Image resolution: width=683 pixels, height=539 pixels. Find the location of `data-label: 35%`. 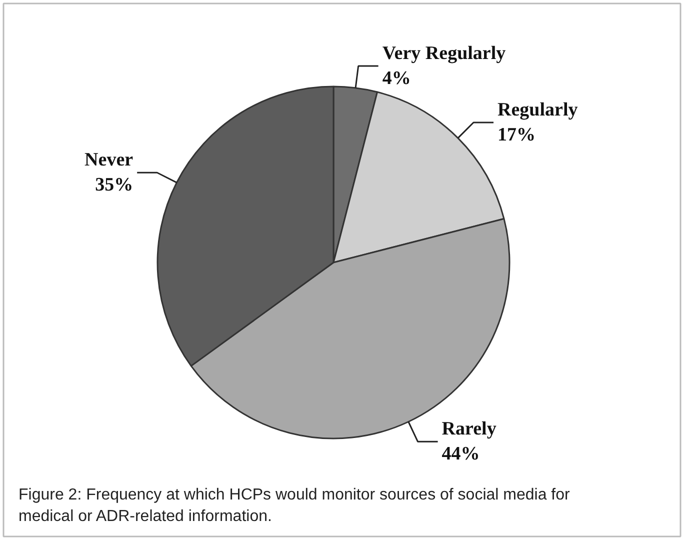

data-label: 35% is located at coordinates (114, 185).